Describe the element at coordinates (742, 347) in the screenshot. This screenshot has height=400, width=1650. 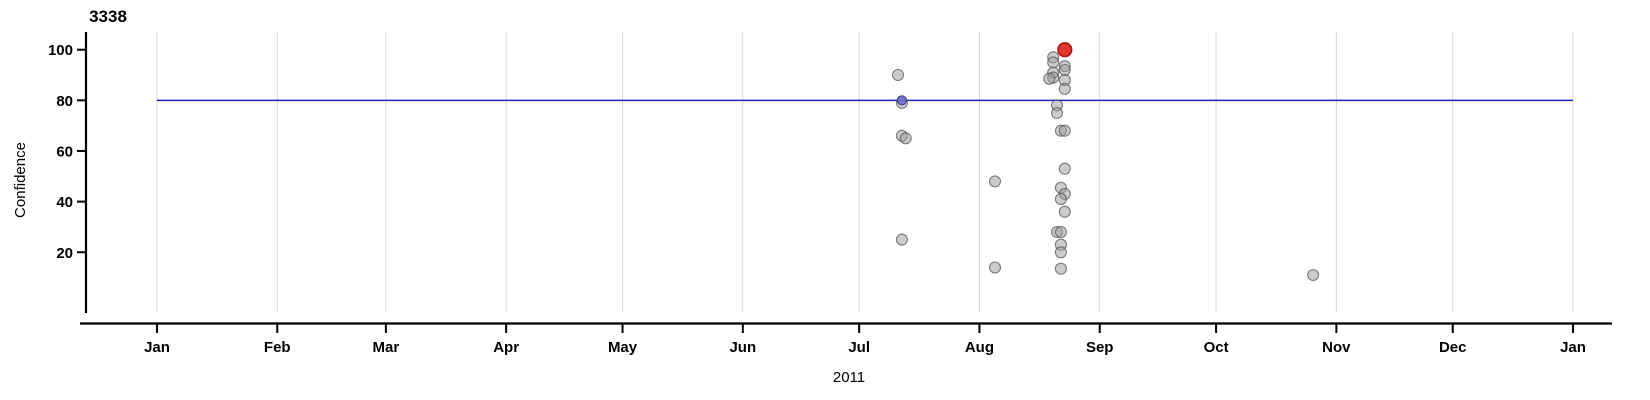
I see `x-tick-label: Jun` at that location.